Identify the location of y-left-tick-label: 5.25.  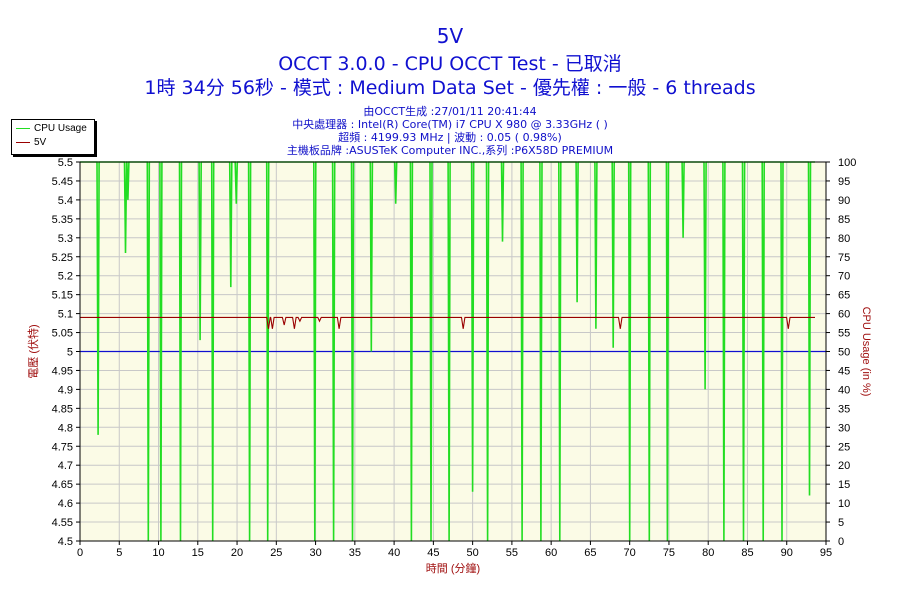
(62, 258).